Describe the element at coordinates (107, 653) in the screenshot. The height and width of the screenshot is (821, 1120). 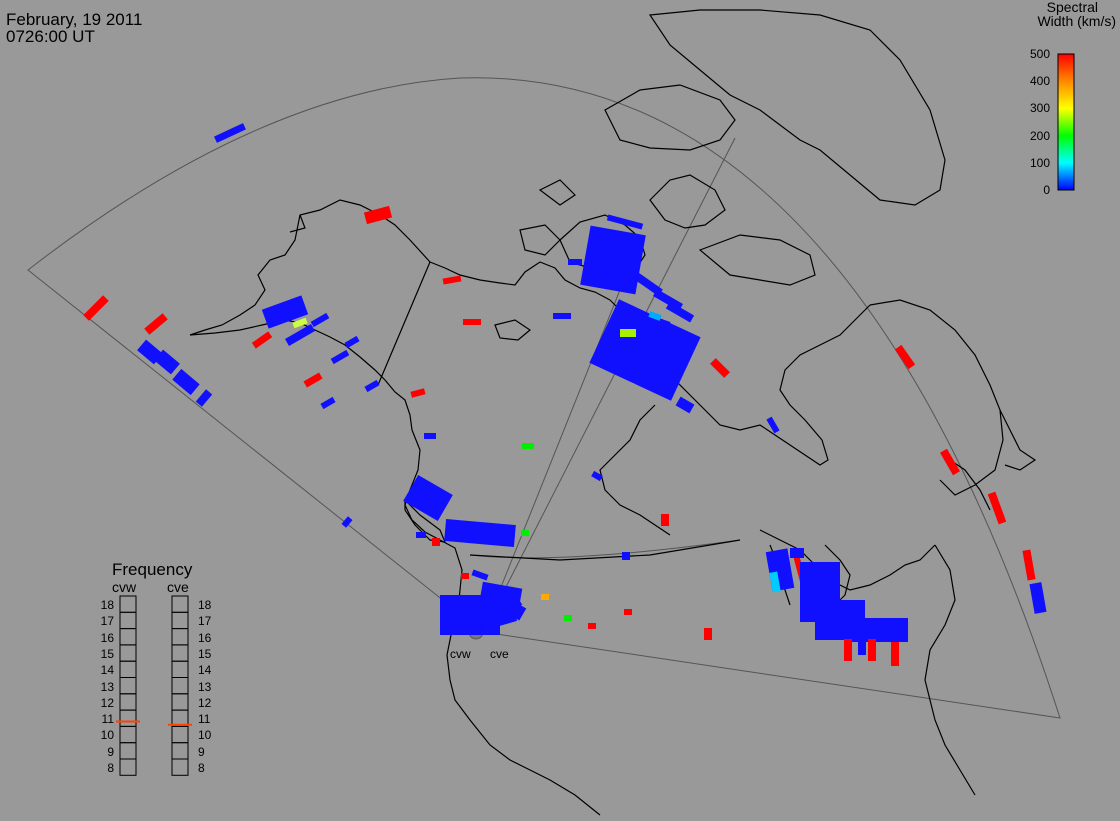
I see `frequency-scale-label: 15` at that location.